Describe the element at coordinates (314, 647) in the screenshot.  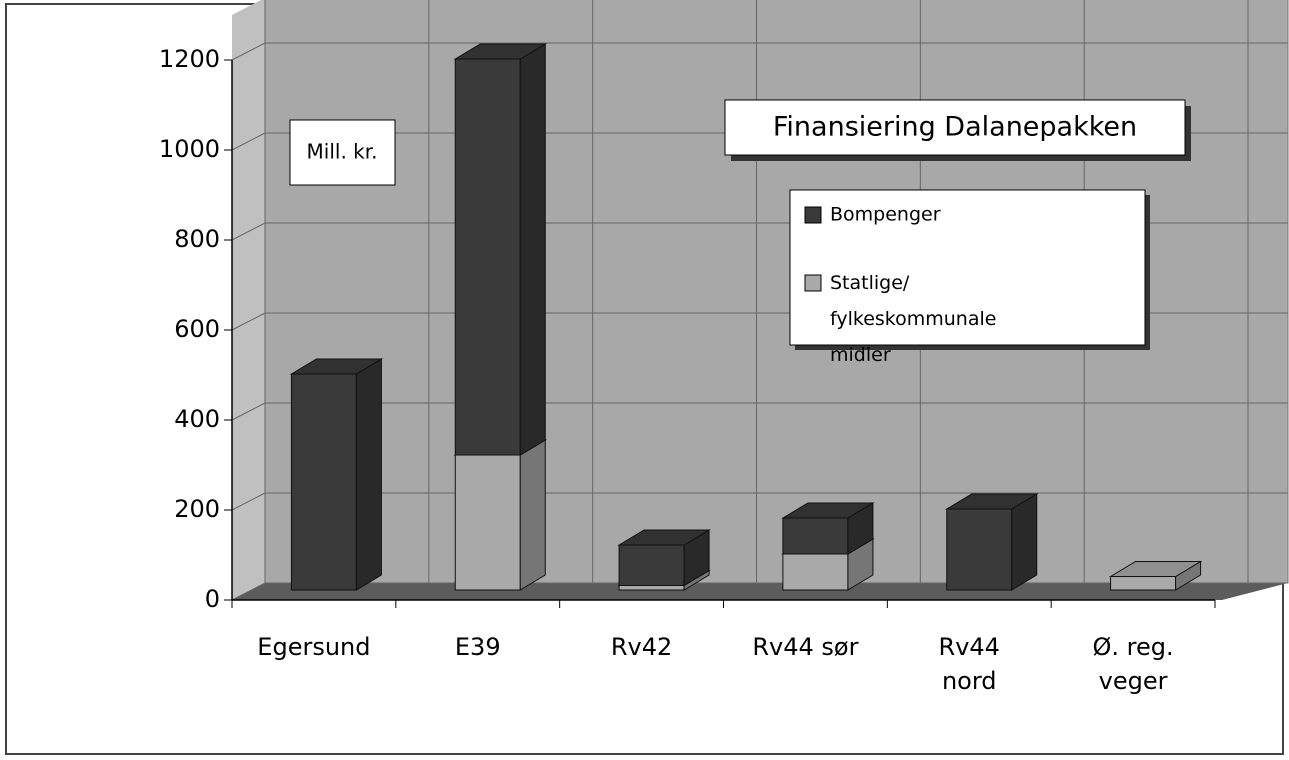
I see `x-tick-label: Egersund` at that location.